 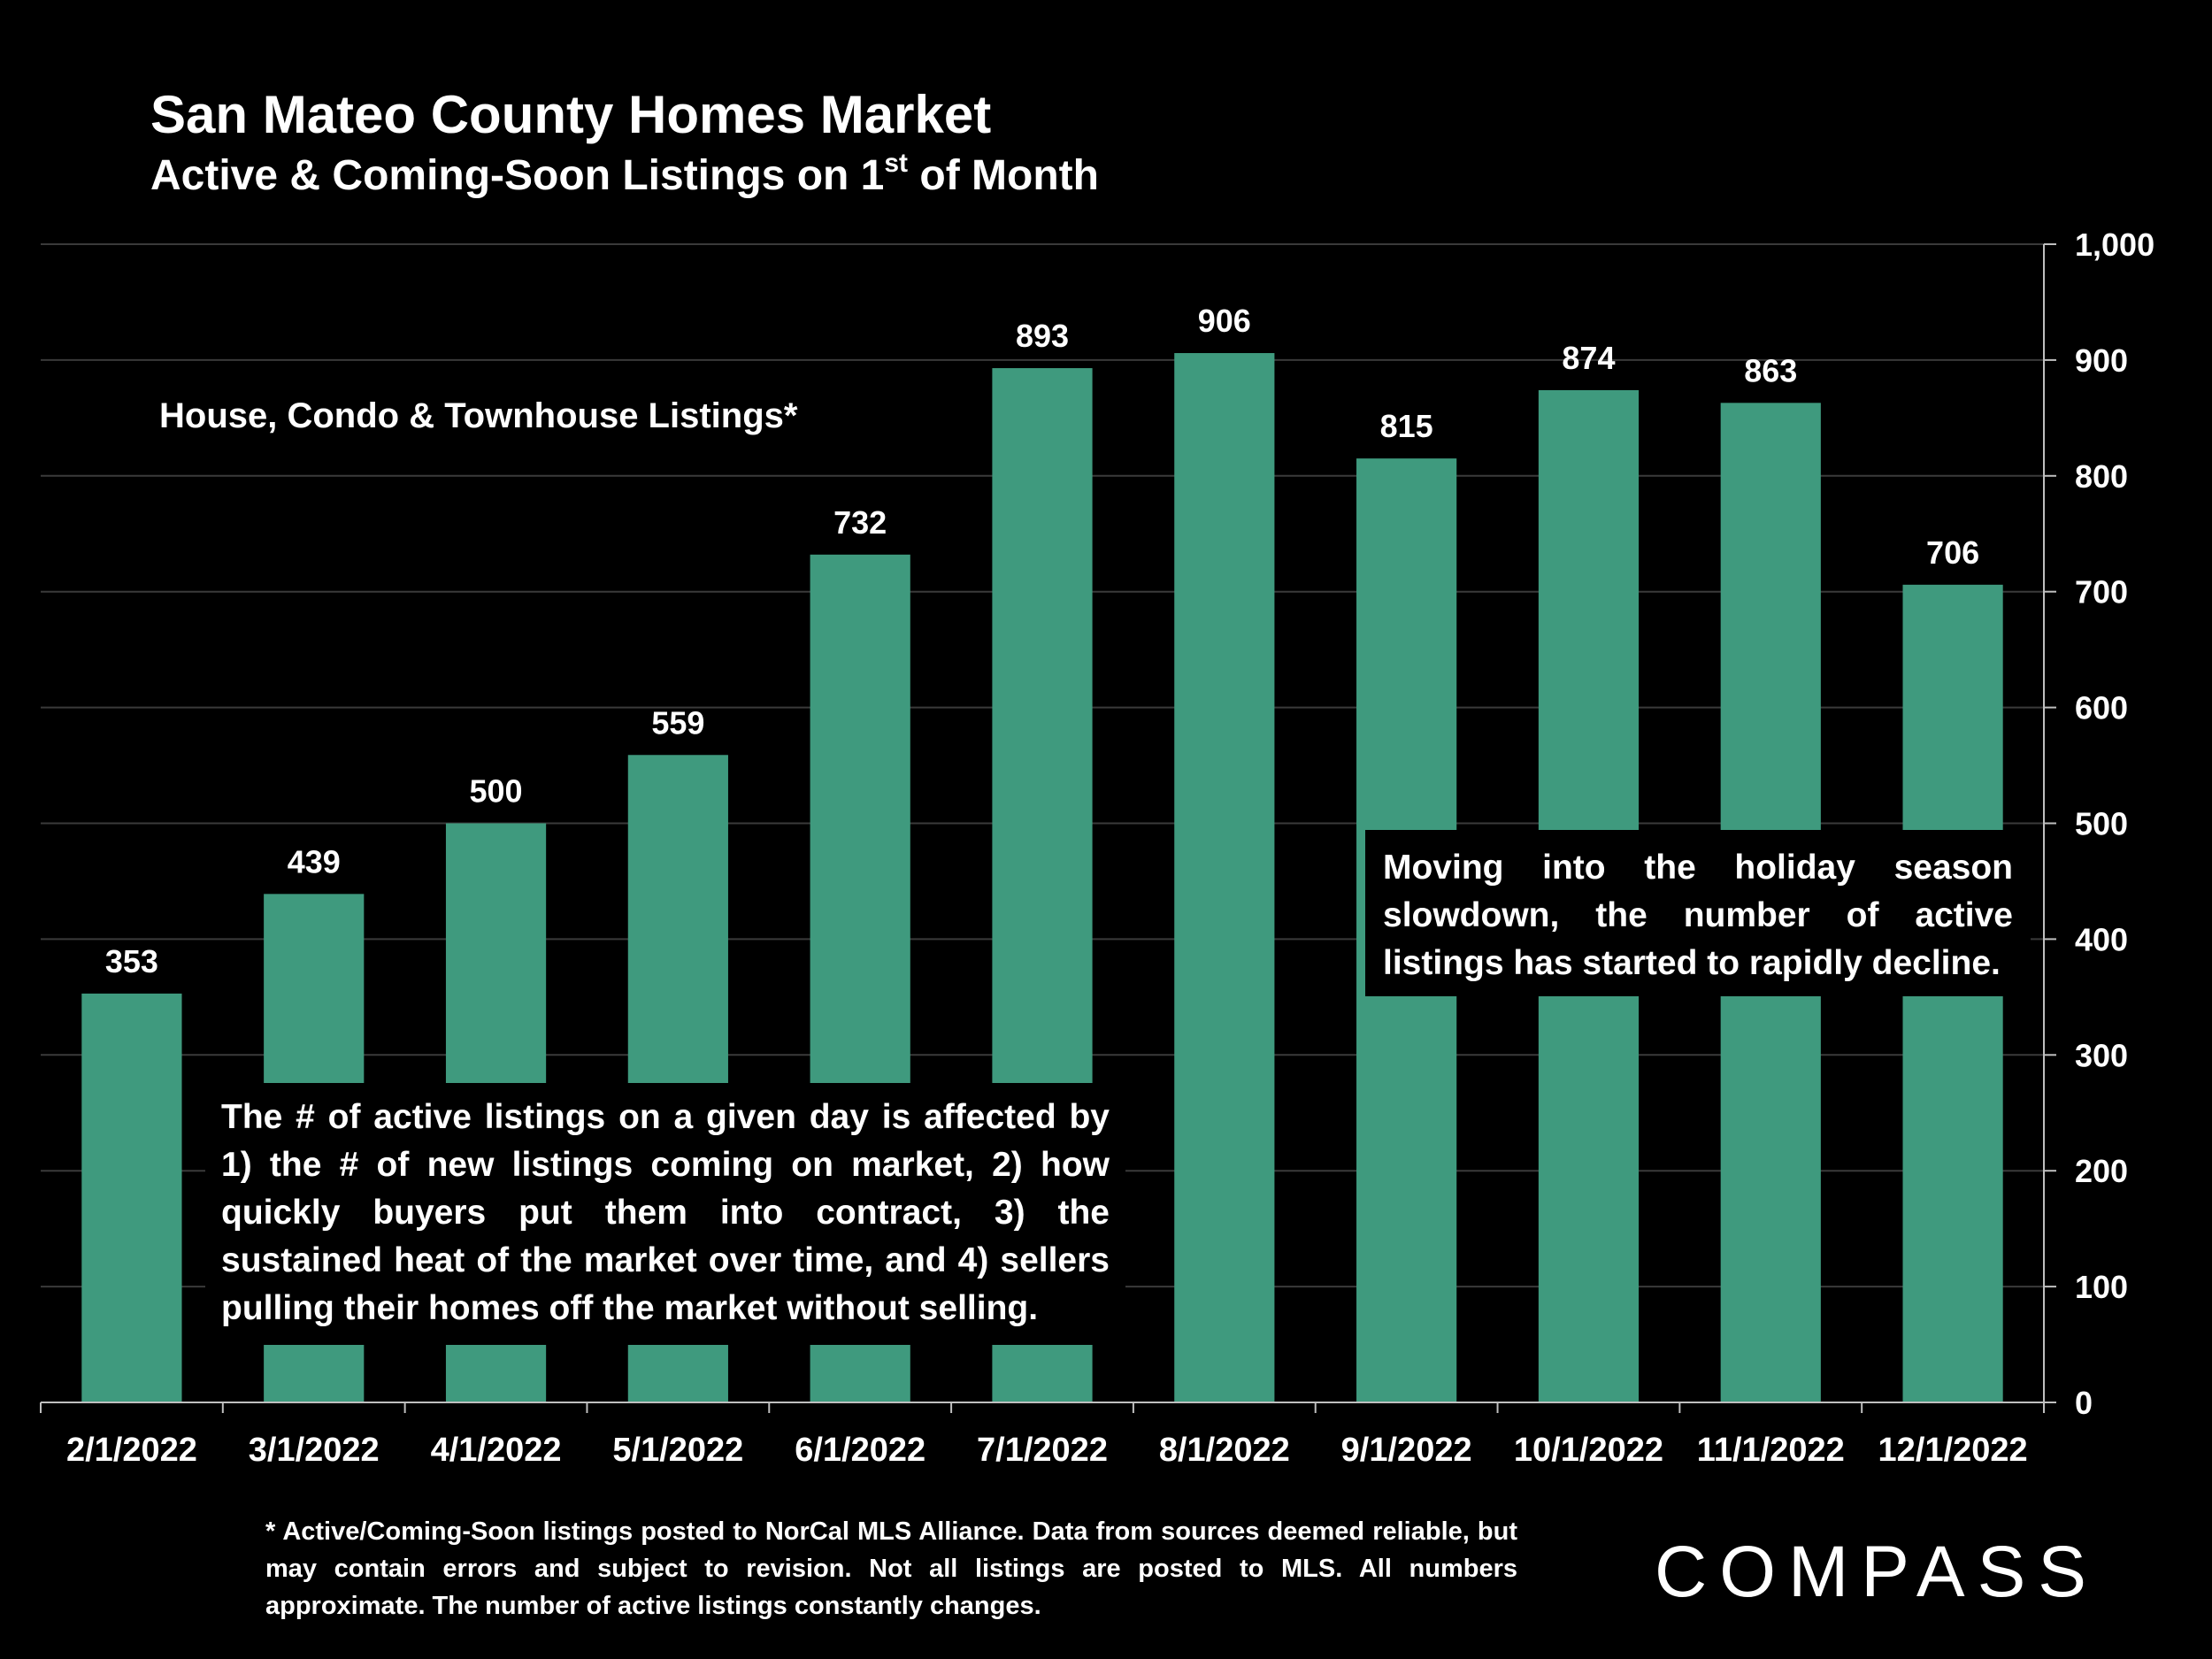 What do you see at coordinates (861, 1450) in the screenshot?
I see `x-tick-label: 6/1/2022` at bounding box center [861, 1450].